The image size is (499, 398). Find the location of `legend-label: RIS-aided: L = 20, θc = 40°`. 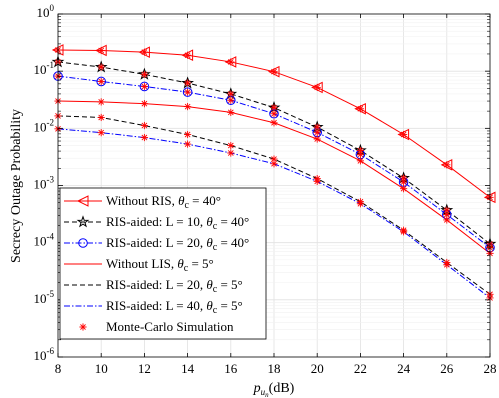

legend-label: RIS-aided: L = 20, θc = 40° is located at coordinates (177, 244).